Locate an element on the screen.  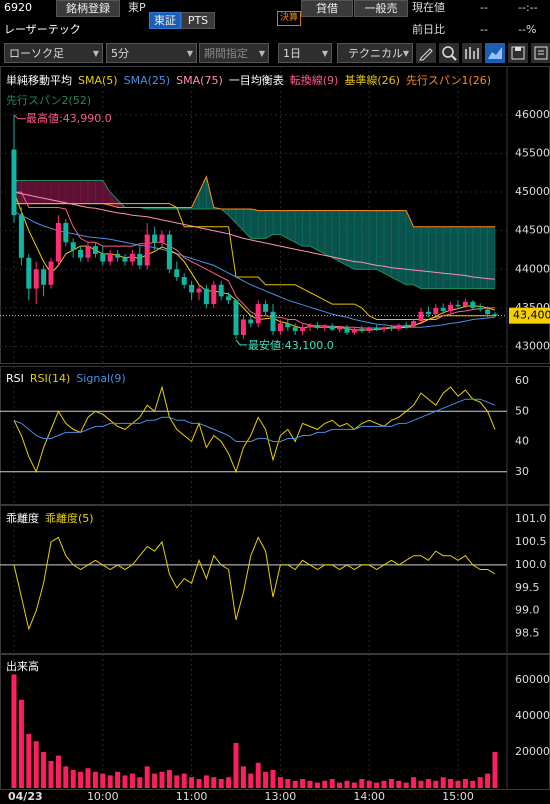
load-icon is located at coordinates (540, 53).